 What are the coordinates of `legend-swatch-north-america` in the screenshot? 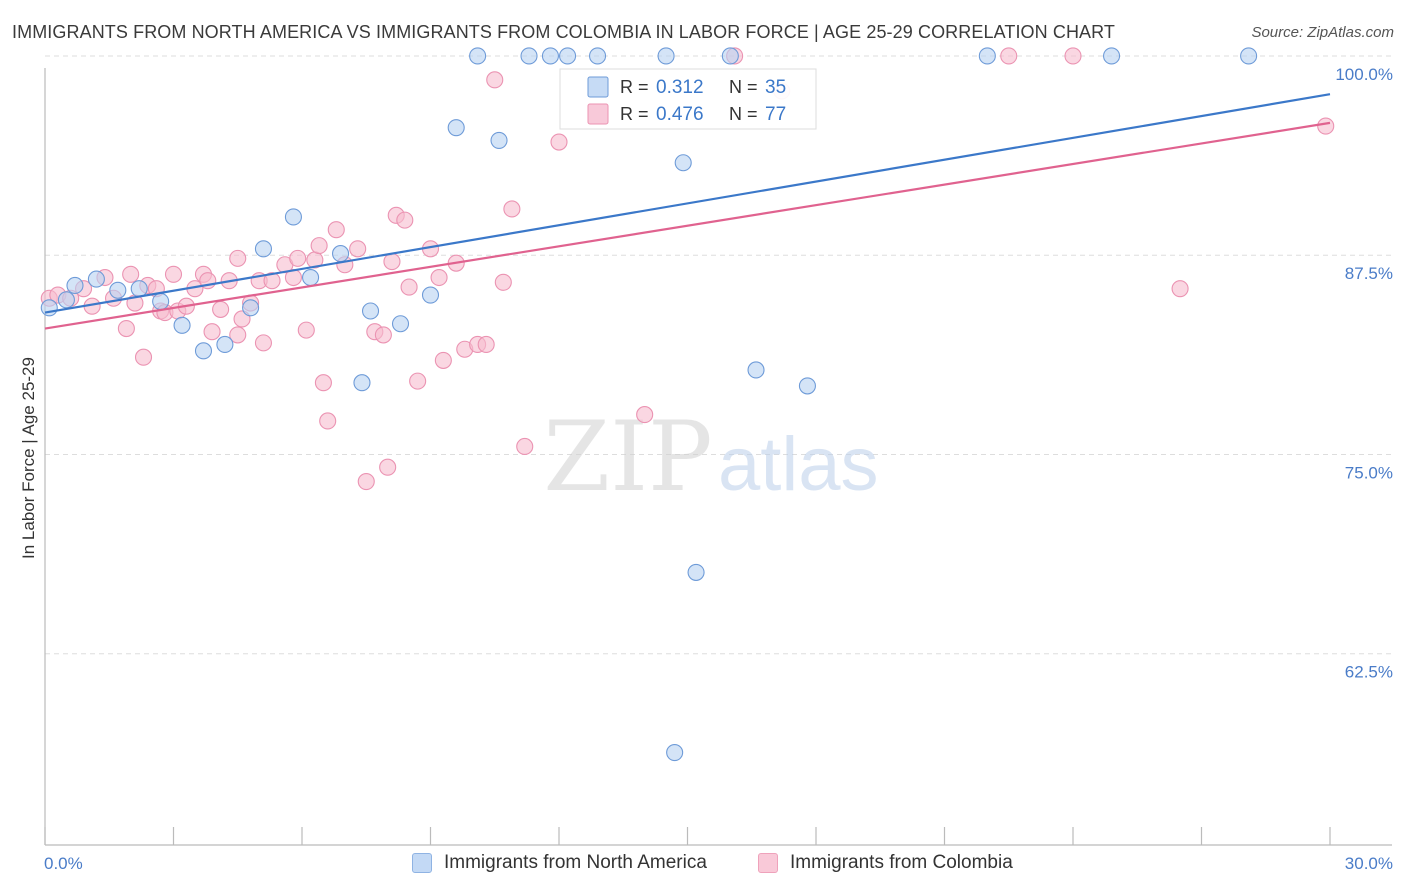 It's located at (422, 863).